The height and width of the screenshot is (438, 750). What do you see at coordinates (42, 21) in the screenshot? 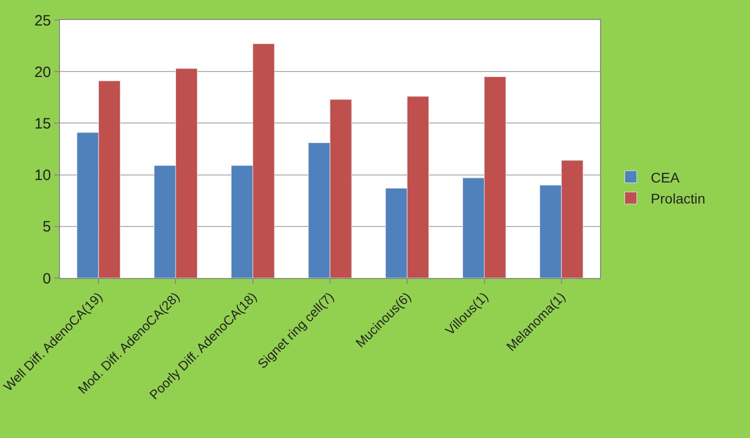
I see `y-tick-label: 25` at bounding box center [42, 21].